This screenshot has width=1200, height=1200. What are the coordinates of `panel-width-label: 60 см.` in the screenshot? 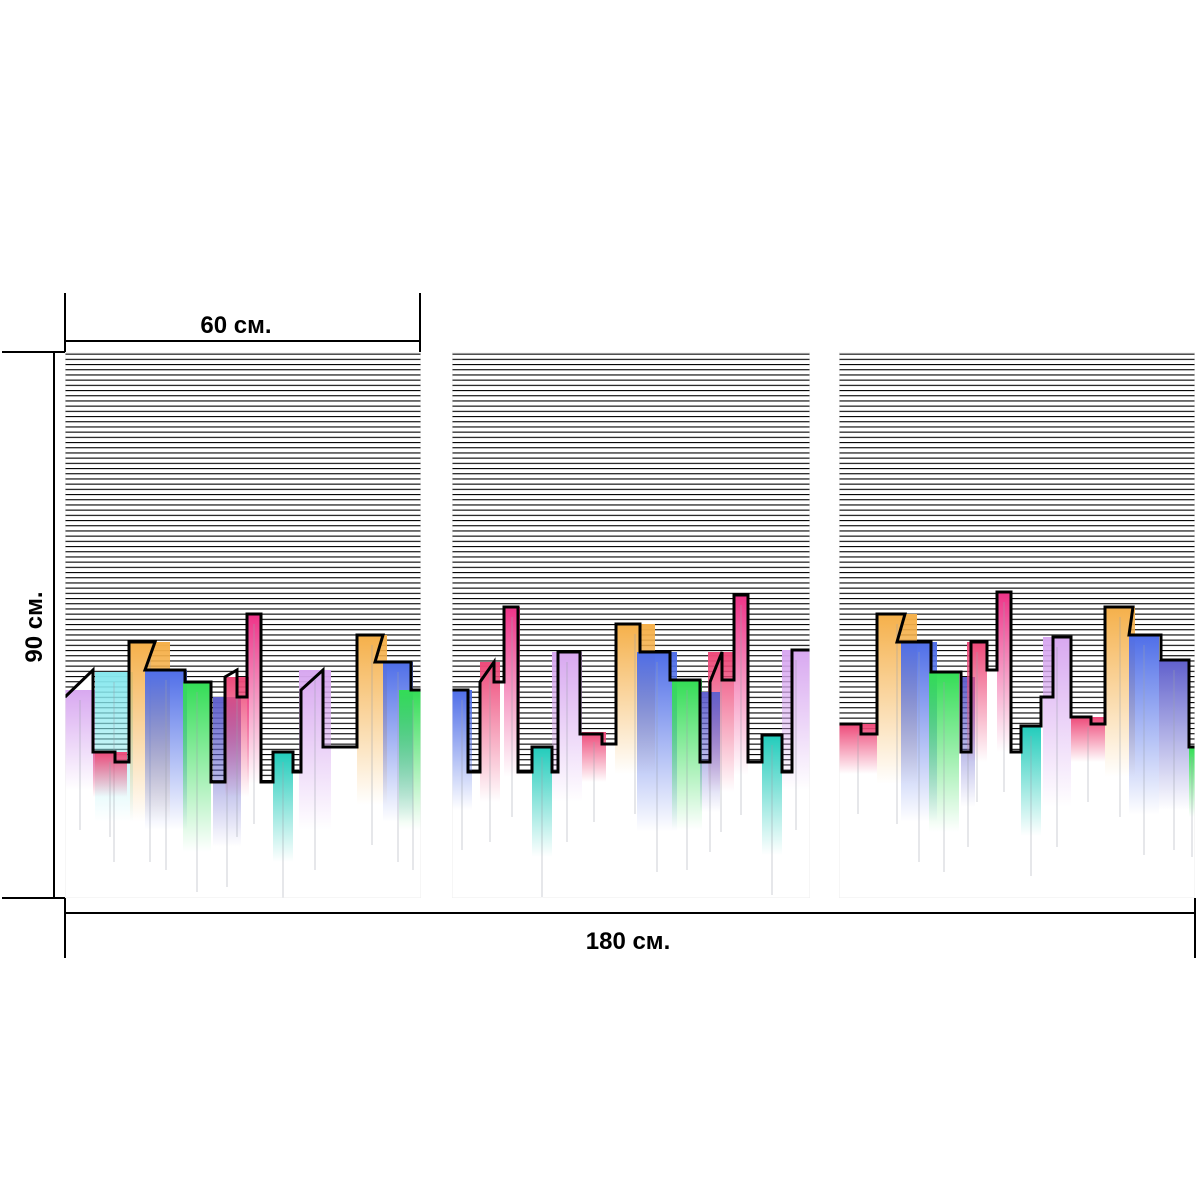 It's located at (235, 325).